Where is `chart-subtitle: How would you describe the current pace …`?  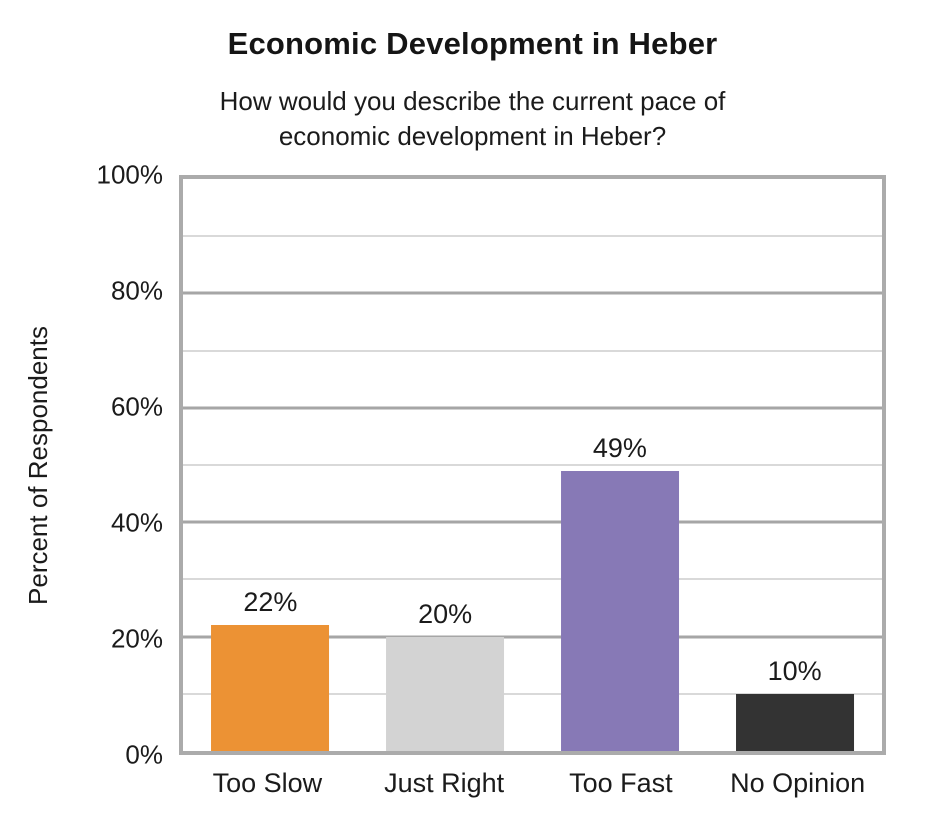
chart-subtitle: How would you describe the current pace … is located at coordinates (472, 119).